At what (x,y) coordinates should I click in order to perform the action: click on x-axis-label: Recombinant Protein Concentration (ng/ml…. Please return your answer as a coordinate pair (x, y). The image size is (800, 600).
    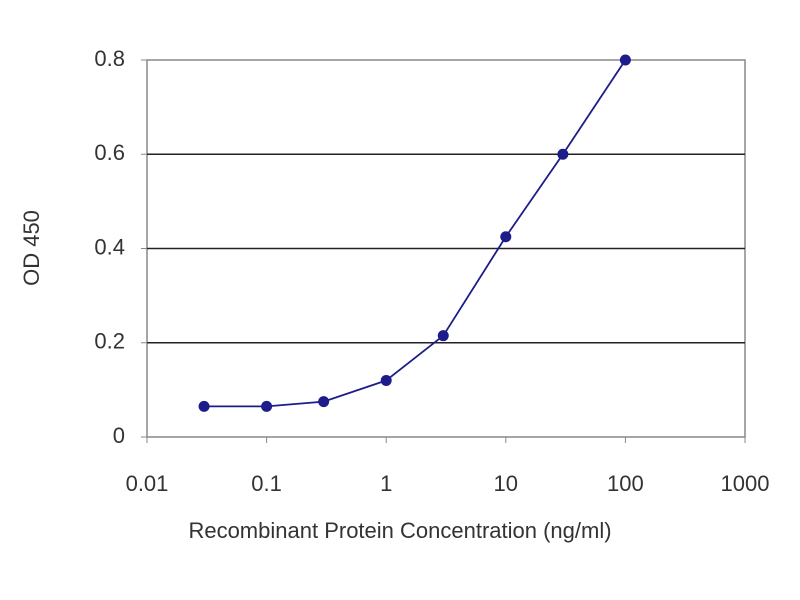
    Looking at the image, I should click on (399, 530).